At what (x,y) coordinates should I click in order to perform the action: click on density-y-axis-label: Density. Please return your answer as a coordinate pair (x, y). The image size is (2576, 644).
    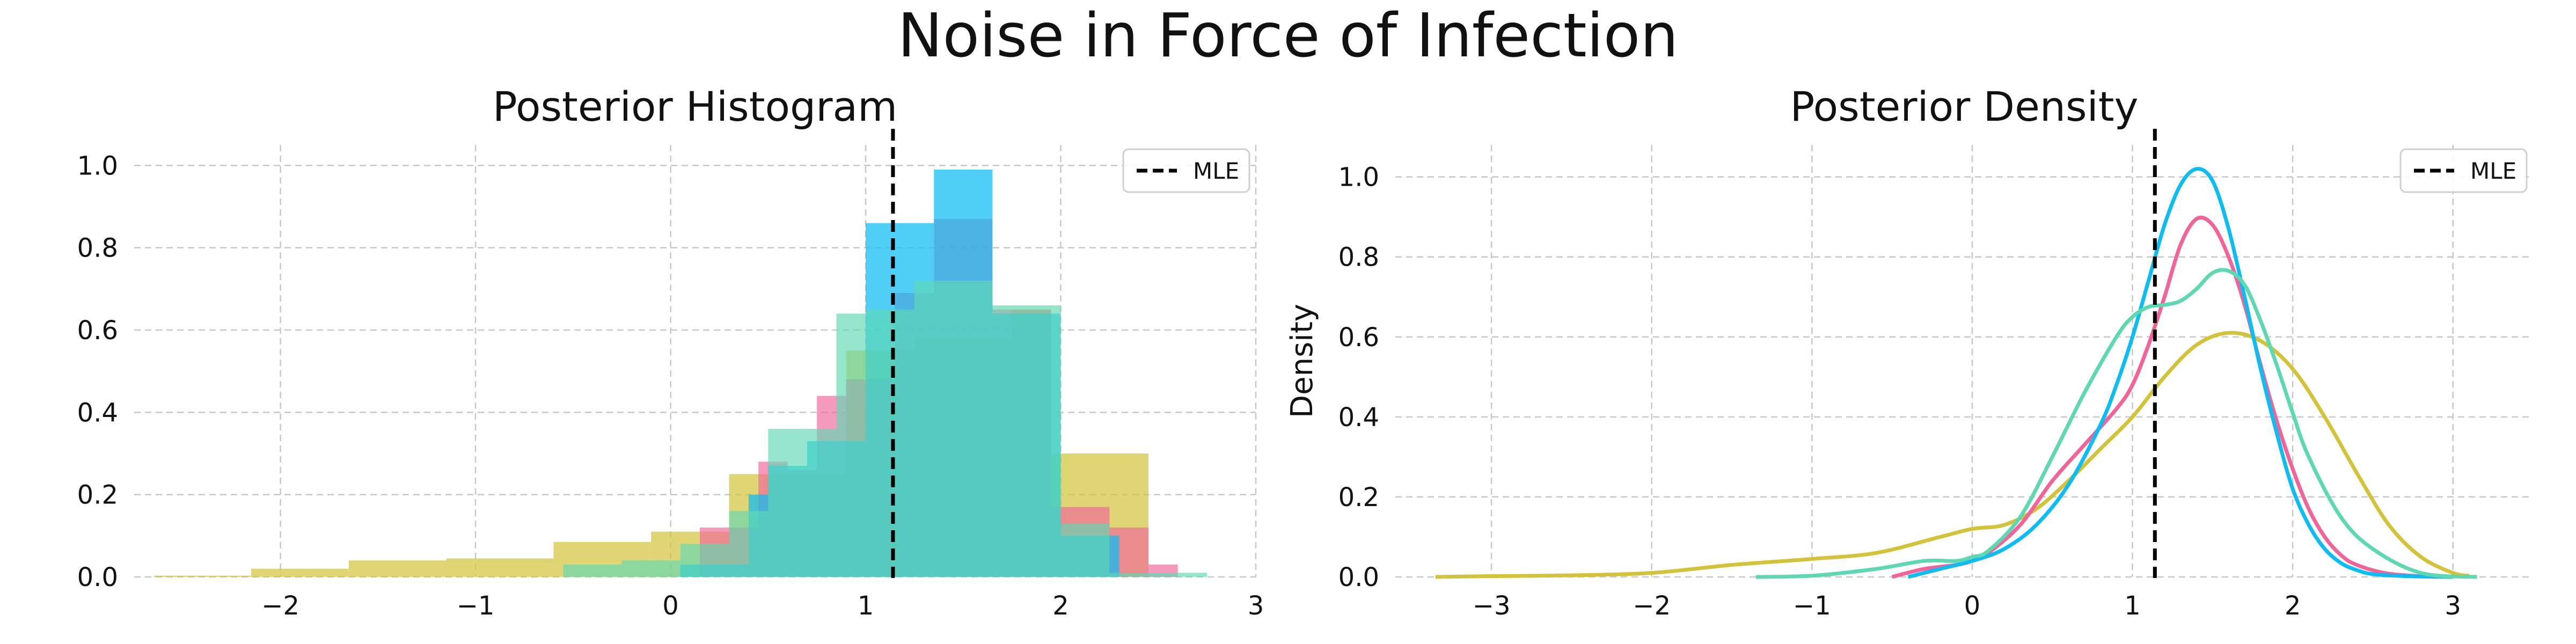
    Looking at the image, I should click on (1302, 361).